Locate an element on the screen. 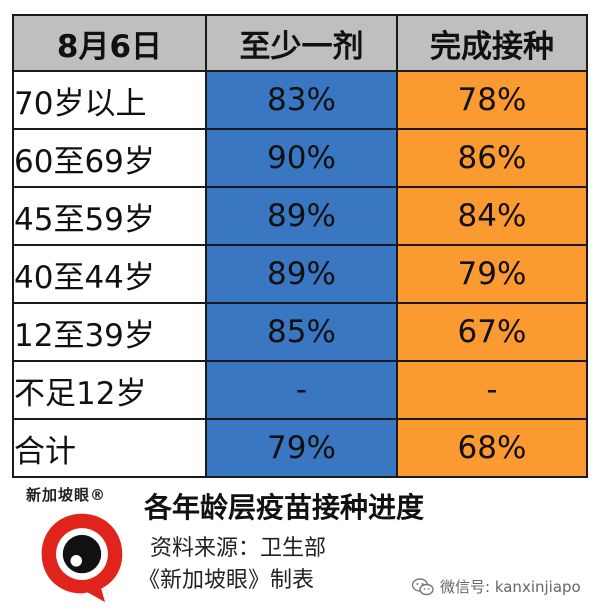  maker-note: 《新加坡眼》制表 is located at coordinates (226, 580).